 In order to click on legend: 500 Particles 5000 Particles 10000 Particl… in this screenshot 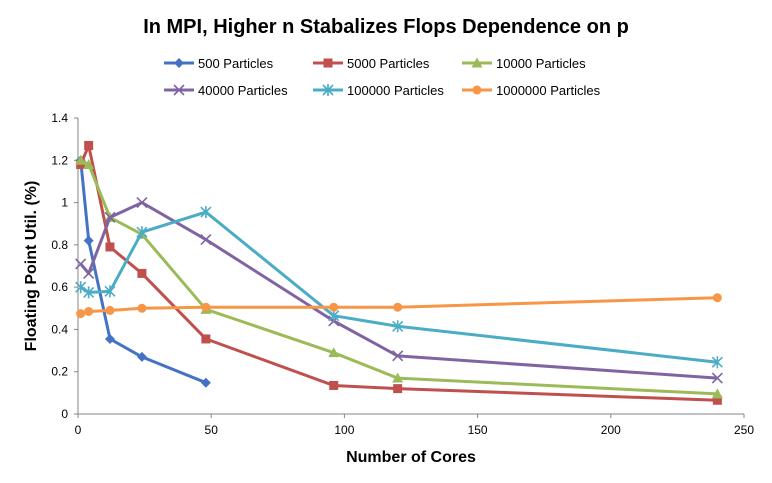, I will do `click(382, 77)`.